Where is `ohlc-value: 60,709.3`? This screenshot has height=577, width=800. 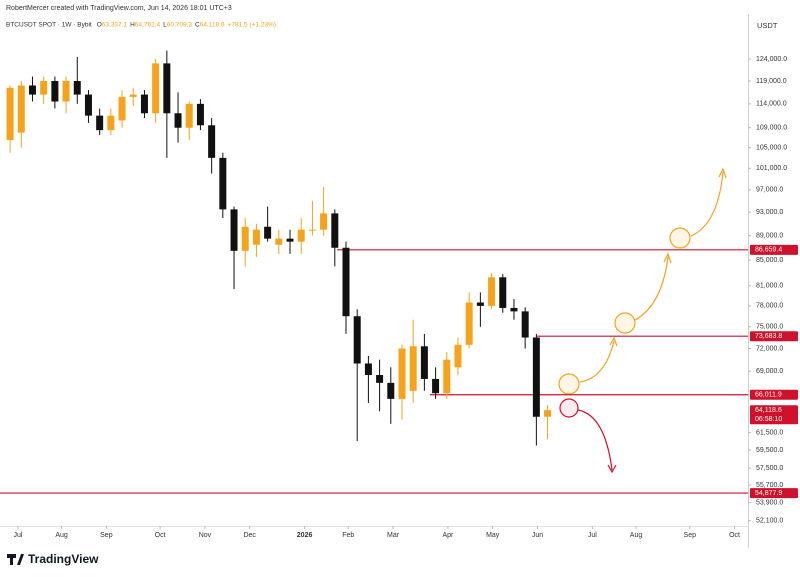 ohlc-value: 60,709.3 is located at coordinates (180, 25).